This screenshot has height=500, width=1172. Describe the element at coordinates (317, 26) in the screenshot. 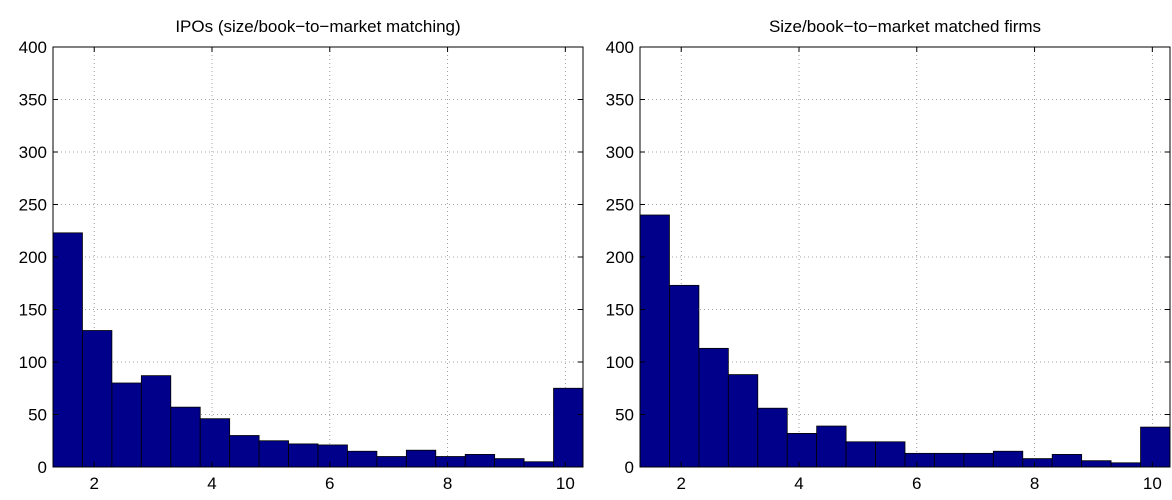

I see `chart-title: IPOs (size/book−to−market matching)` at that location.